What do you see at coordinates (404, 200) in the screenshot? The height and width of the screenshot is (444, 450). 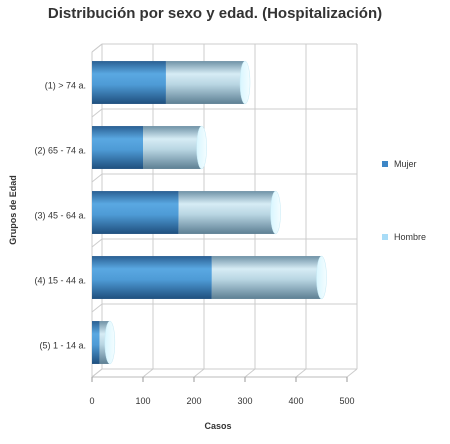 I see `legend: Mujer Hombre` at bounding box center [404, 200].